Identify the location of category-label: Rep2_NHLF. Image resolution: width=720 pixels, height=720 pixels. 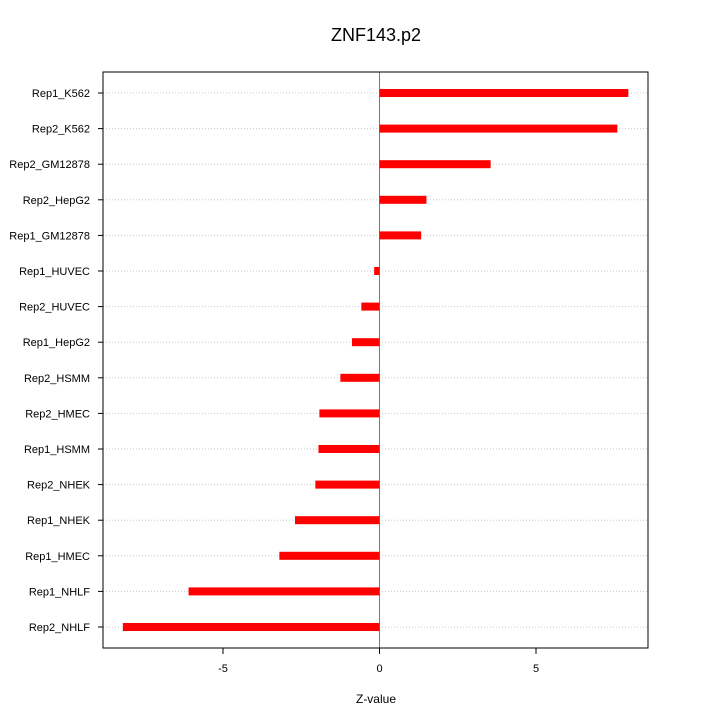
(59, 628).